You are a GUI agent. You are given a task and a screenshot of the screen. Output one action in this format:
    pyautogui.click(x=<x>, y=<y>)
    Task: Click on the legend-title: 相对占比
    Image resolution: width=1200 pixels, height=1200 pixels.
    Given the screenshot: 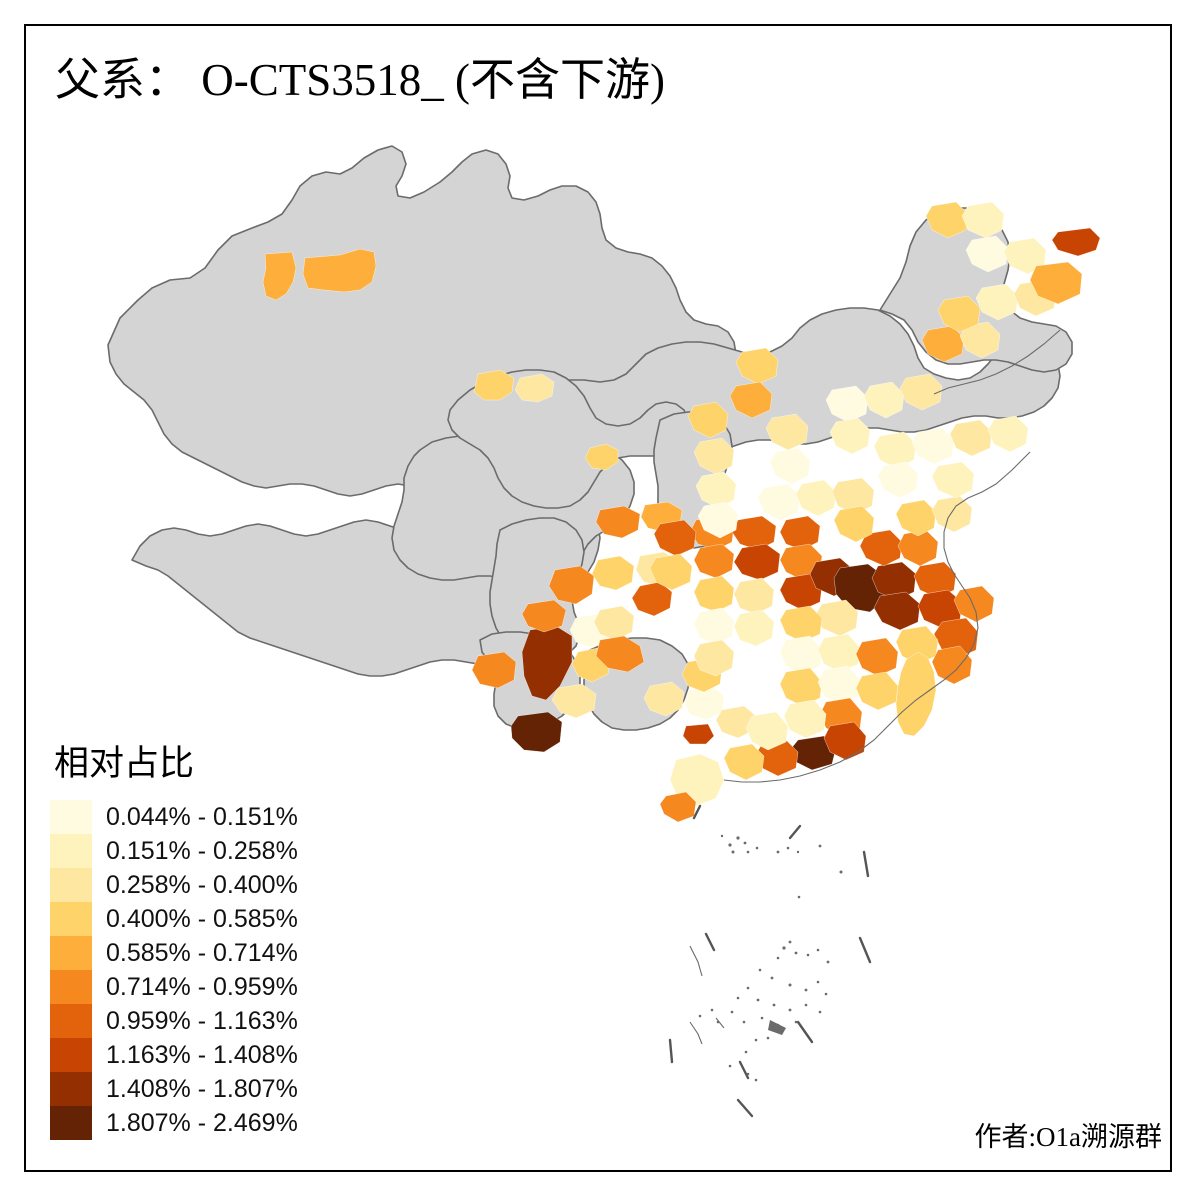 What is the action you would take?
    pyautogui.click(x=124, y=763)
    